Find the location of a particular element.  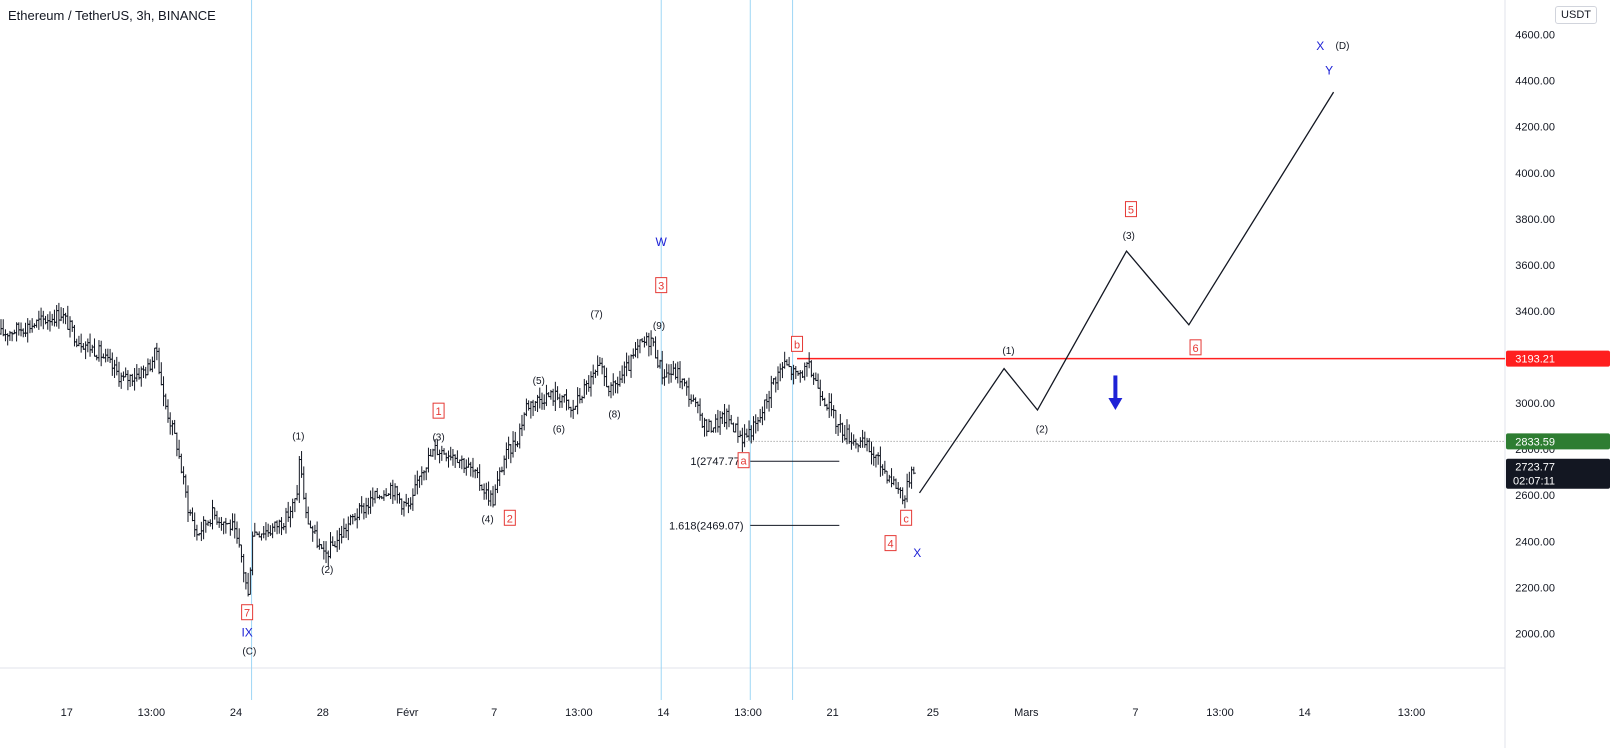

price-tags-layer: 3193.21 2833.59 2723.77 02:07:11 is located at coordinates (1558, 419).